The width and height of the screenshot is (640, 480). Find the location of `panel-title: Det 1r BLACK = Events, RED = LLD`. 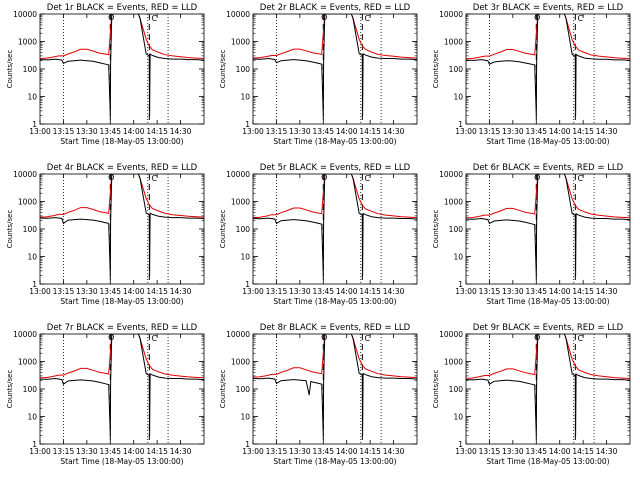

panel-title: Det 1r BLACK = Events, RED = LLD is located at coordinates (122, 8).